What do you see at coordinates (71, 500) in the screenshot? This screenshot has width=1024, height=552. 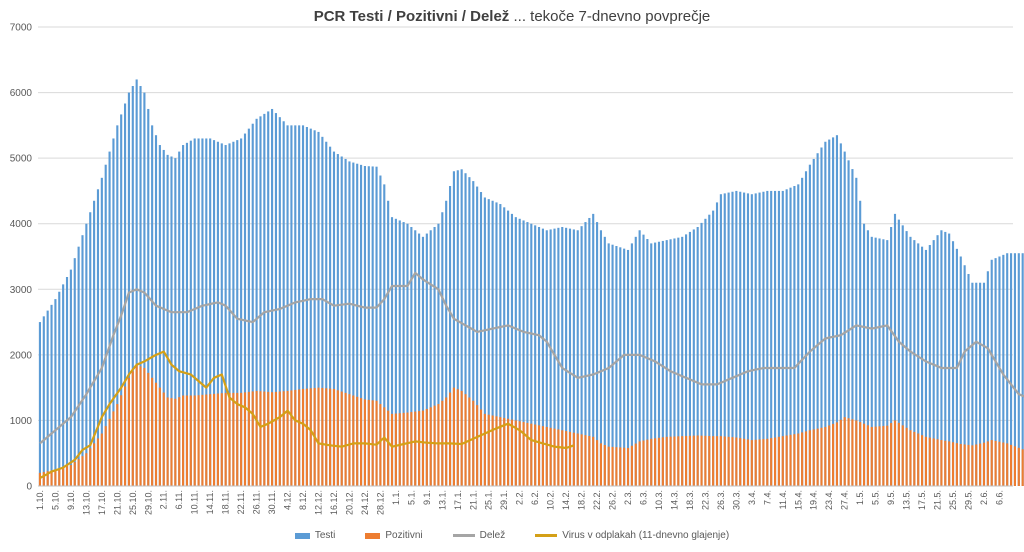 I see `x-tick-label: 9.10.` at bounding box center [71, 500].